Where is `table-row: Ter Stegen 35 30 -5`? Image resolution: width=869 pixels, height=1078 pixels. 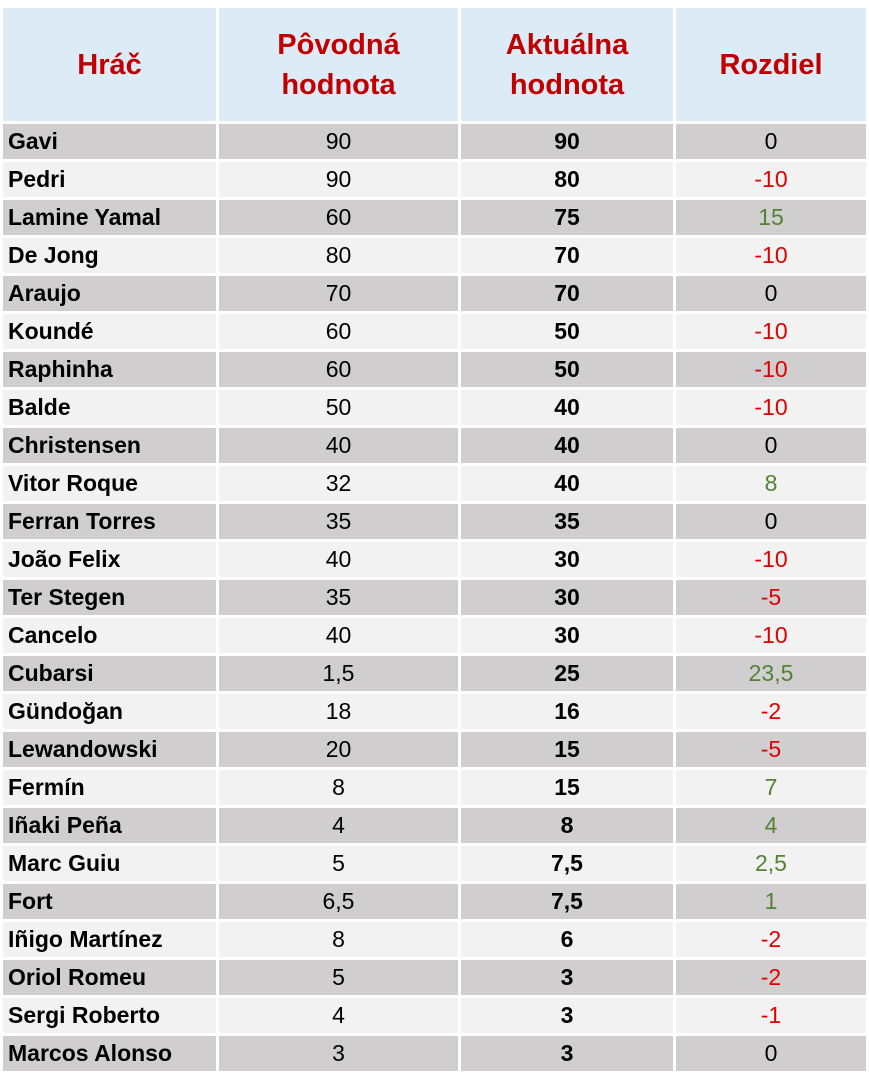
table-row: Ter Stegen 35 30 -5 is located at coordinates (434, 597).